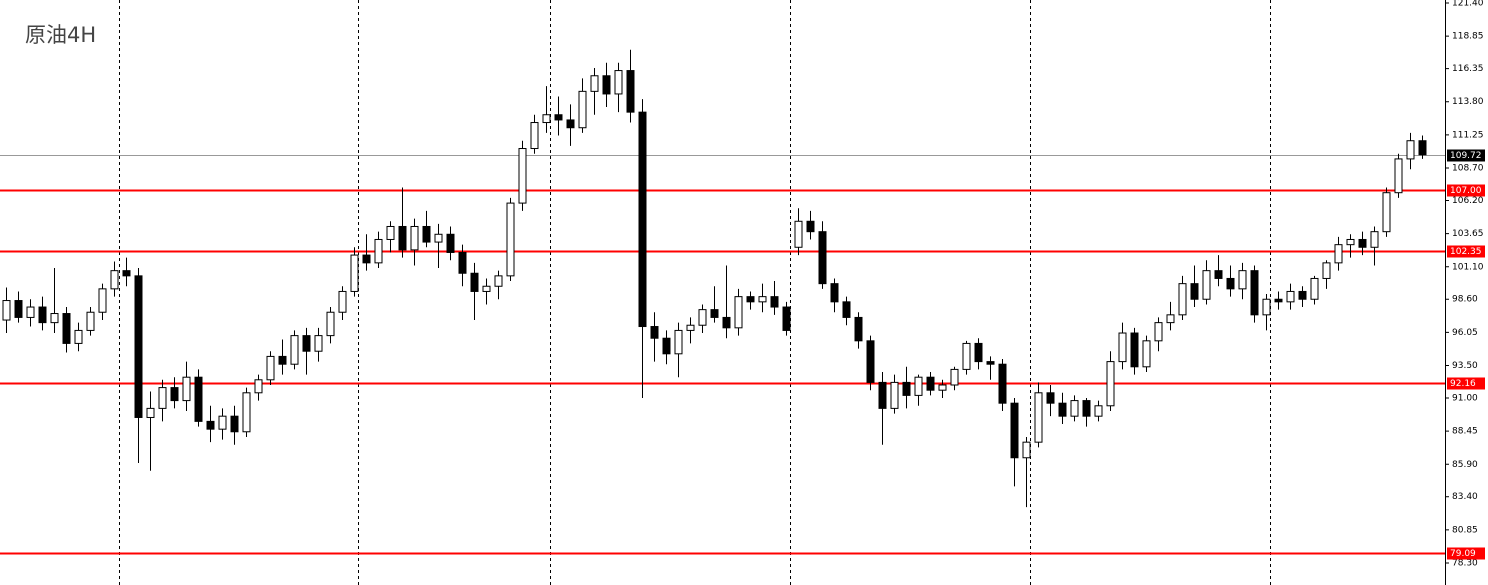 This screenshot has height=585, width=1488. I want to click on y-tick-label: 106.20, so click(1468, 201).